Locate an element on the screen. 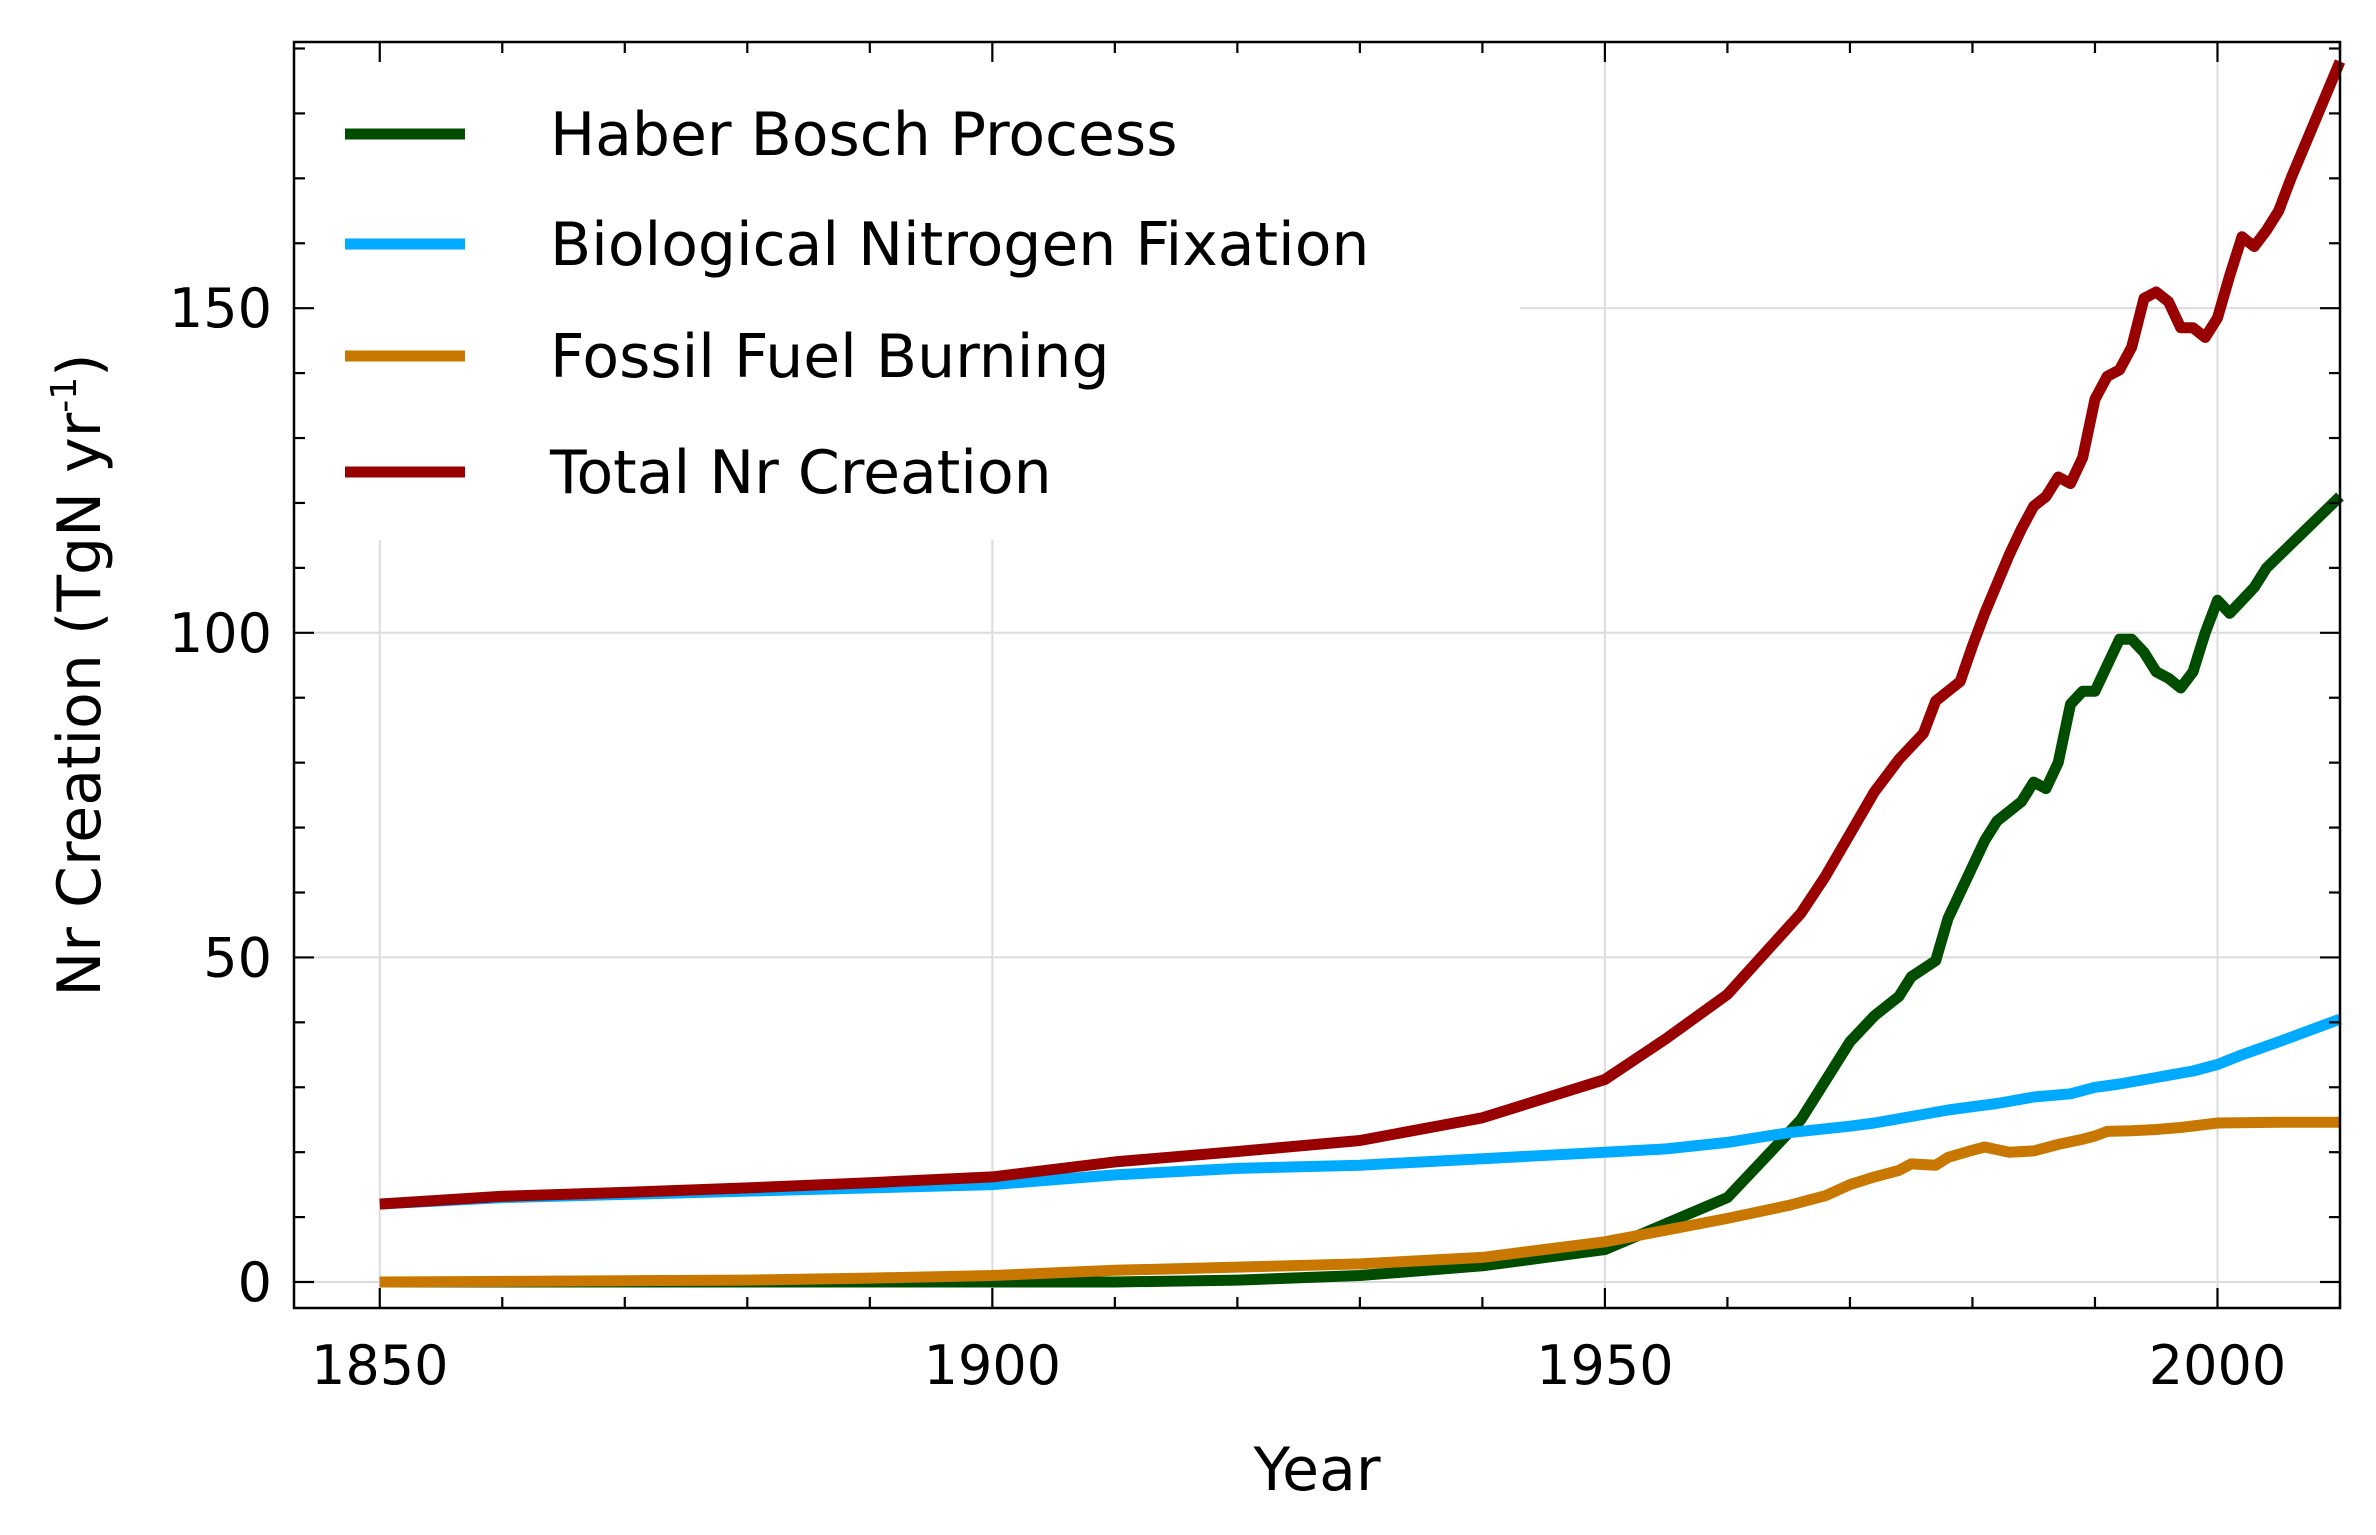 Image resolution: width=2376 pixels, height=1535 pixels. y-axis-title: Nr Creation (TgN yr-1) is located at coordinates (79, 674).